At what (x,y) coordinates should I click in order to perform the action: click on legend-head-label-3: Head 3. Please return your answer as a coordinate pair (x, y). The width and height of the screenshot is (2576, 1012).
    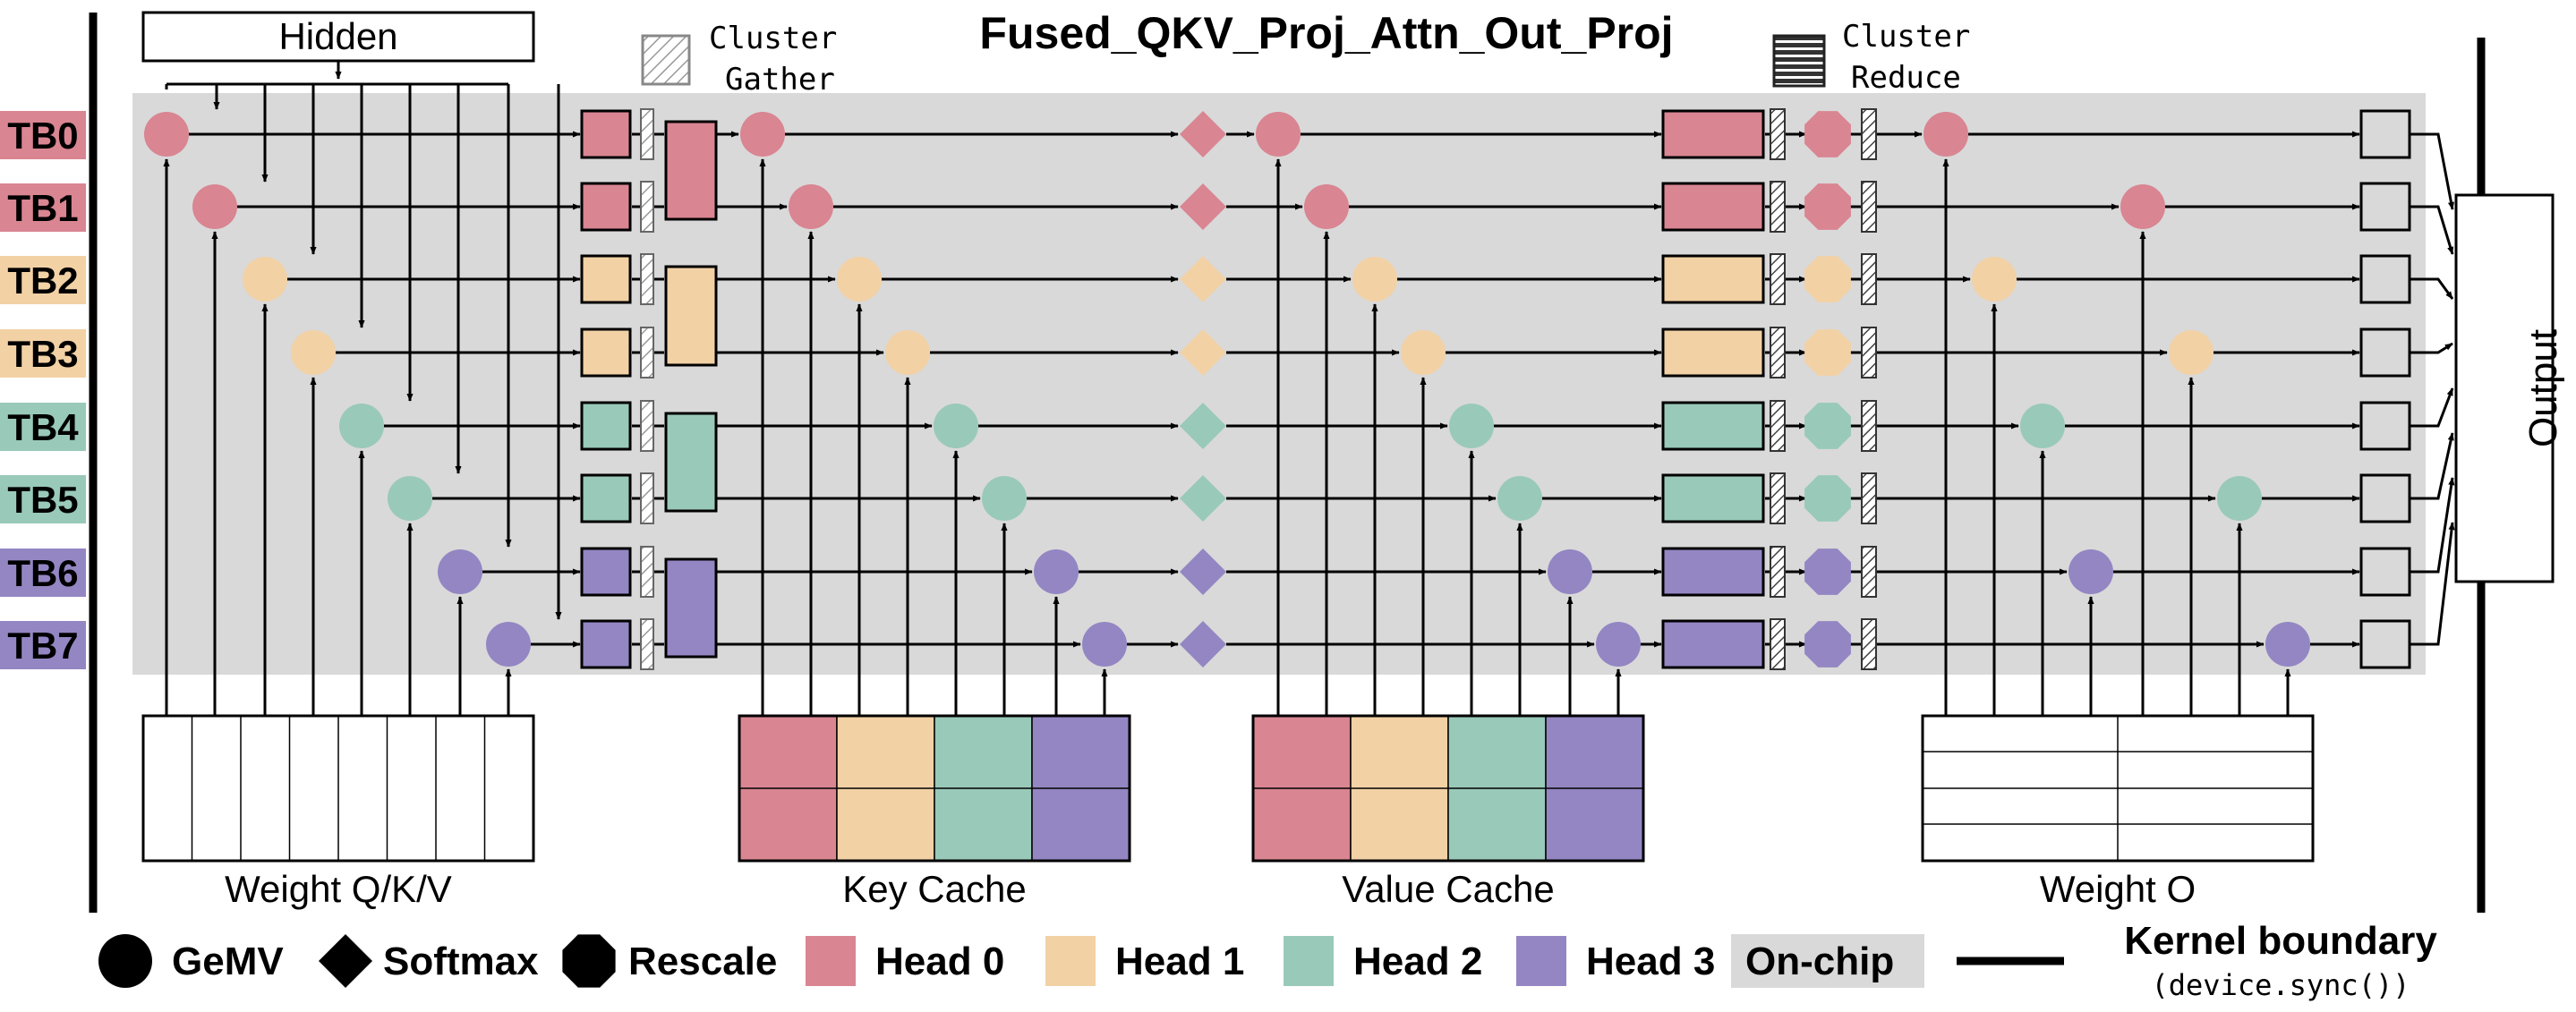
    Looking at the image, I should click on (1650, 962).